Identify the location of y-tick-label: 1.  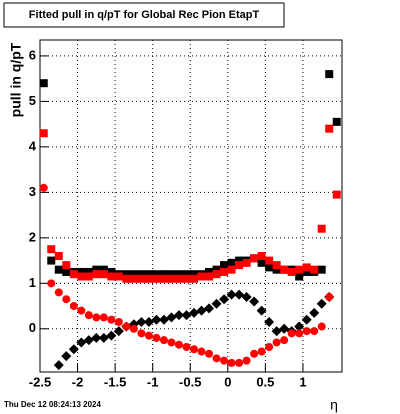
(32, 282).